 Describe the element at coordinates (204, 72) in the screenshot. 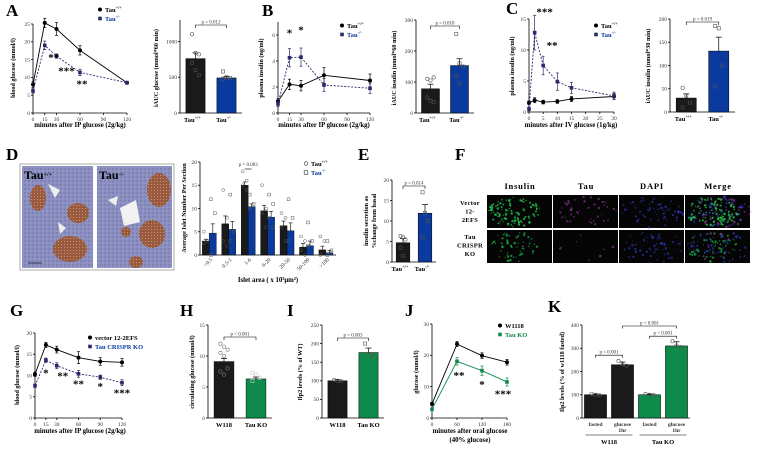

I see `chart-A_bar: 0 500 1000 Tau+/+ Tau-/- p = 0.012` at that location.